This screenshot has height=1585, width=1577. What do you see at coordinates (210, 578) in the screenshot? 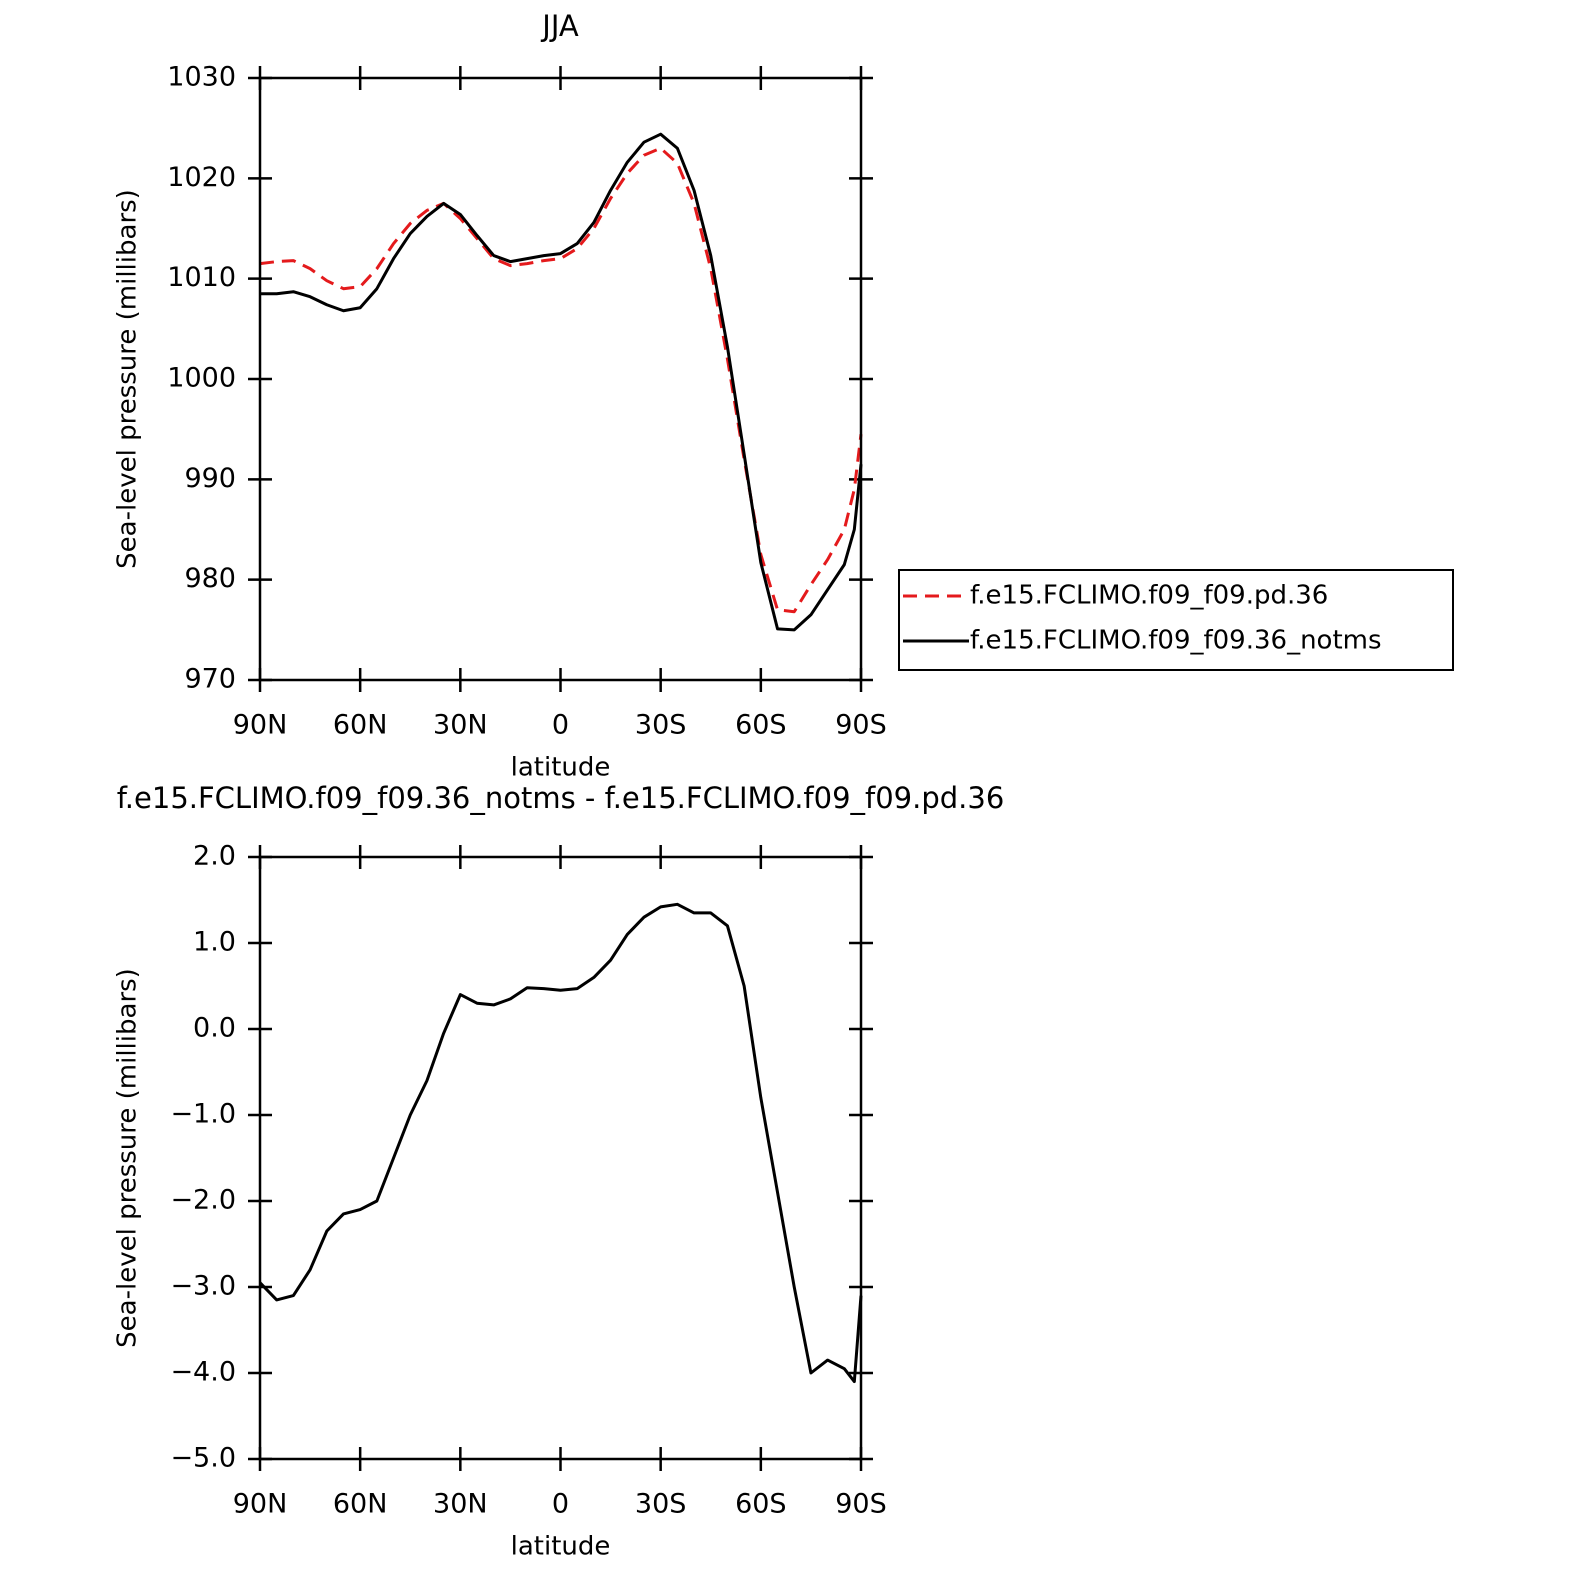
I see `y-tick-label: 980` at bounding box center [210, 578].